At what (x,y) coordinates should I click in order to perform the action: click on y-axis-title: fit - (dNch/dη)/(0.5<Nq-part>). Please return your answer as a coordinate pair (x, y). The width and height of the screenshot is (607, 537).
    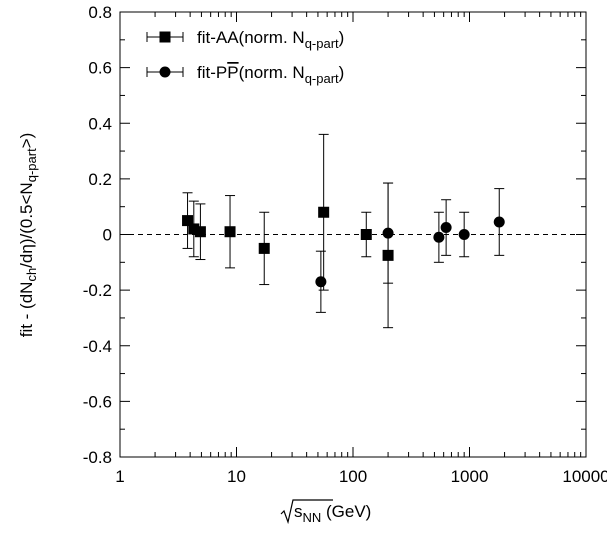
    Looking at the image, I should click on (28, 235).